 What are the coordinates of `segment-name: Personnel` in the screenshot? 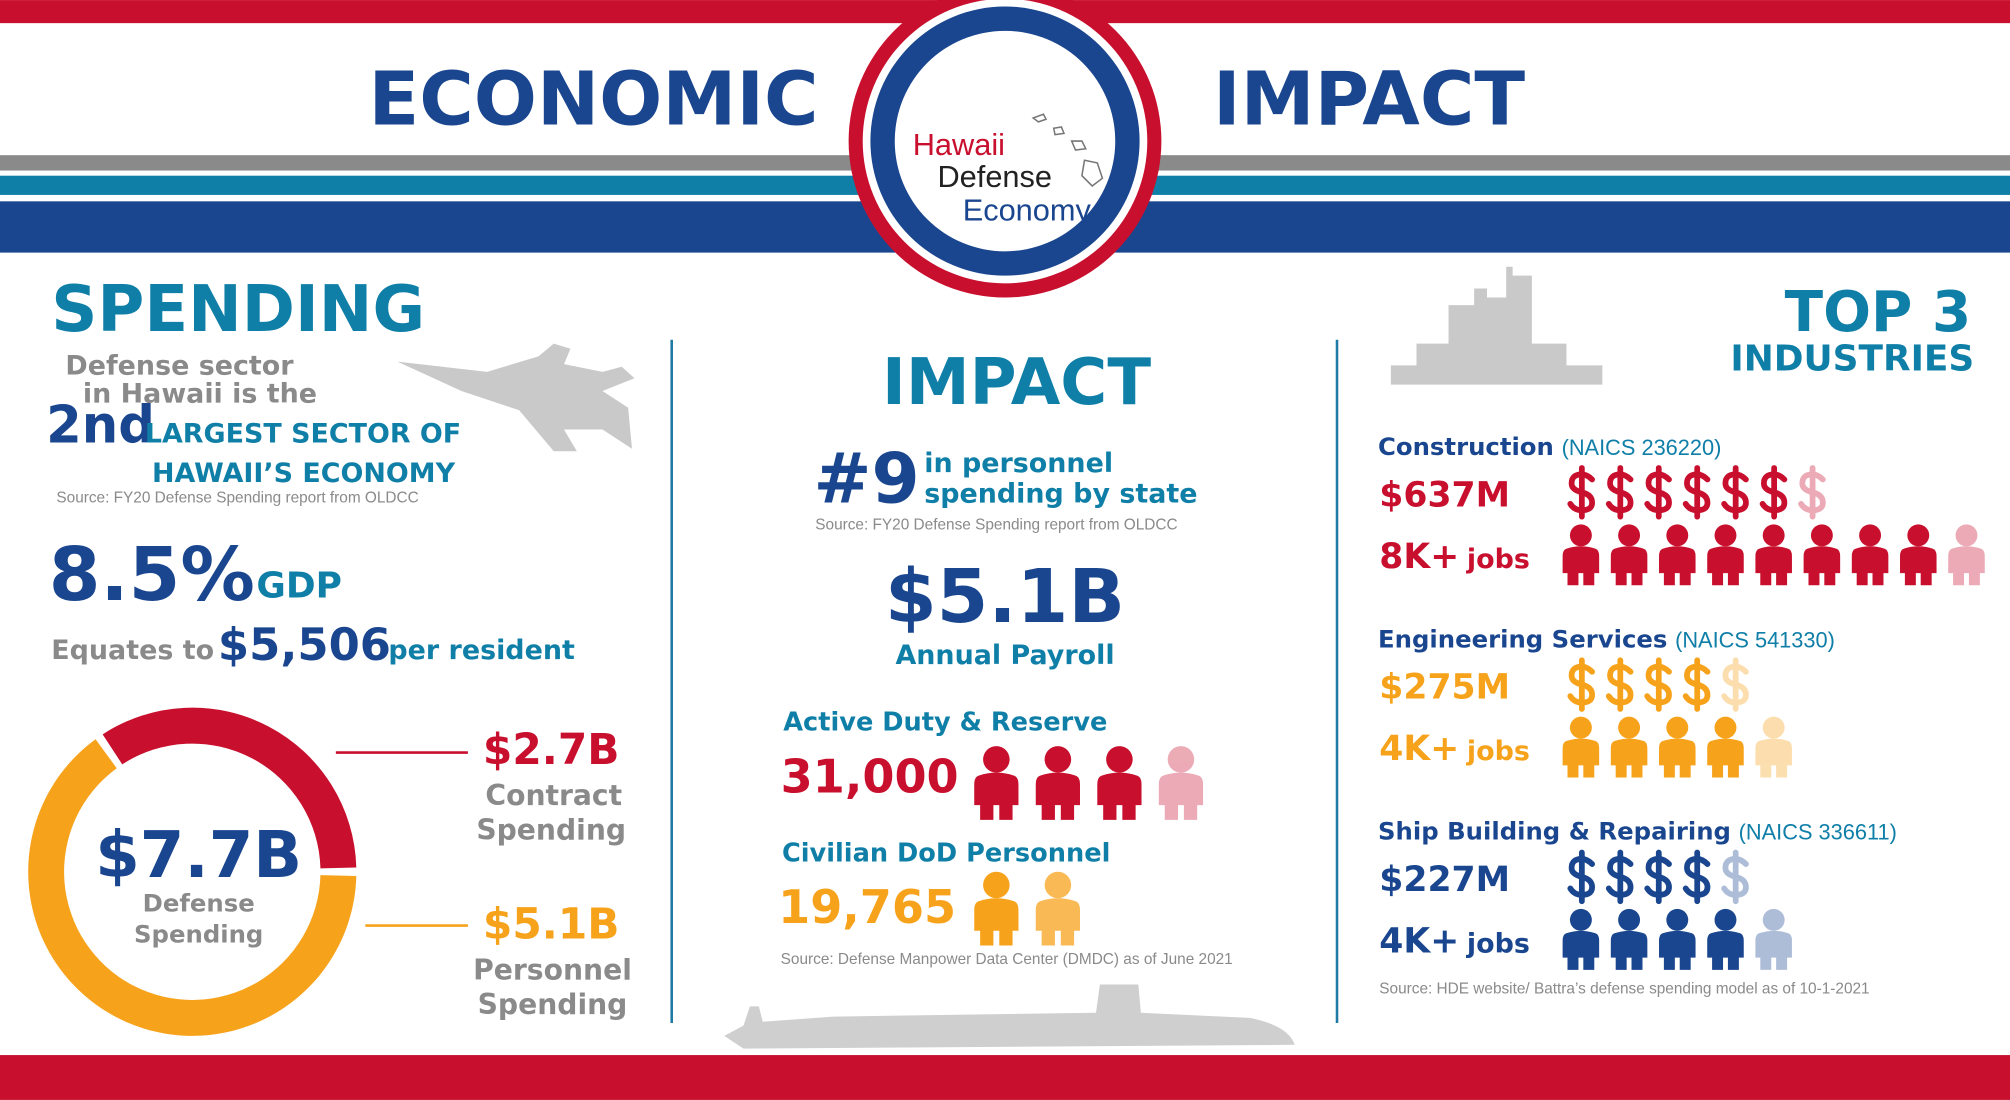 It's located at (552, 969).